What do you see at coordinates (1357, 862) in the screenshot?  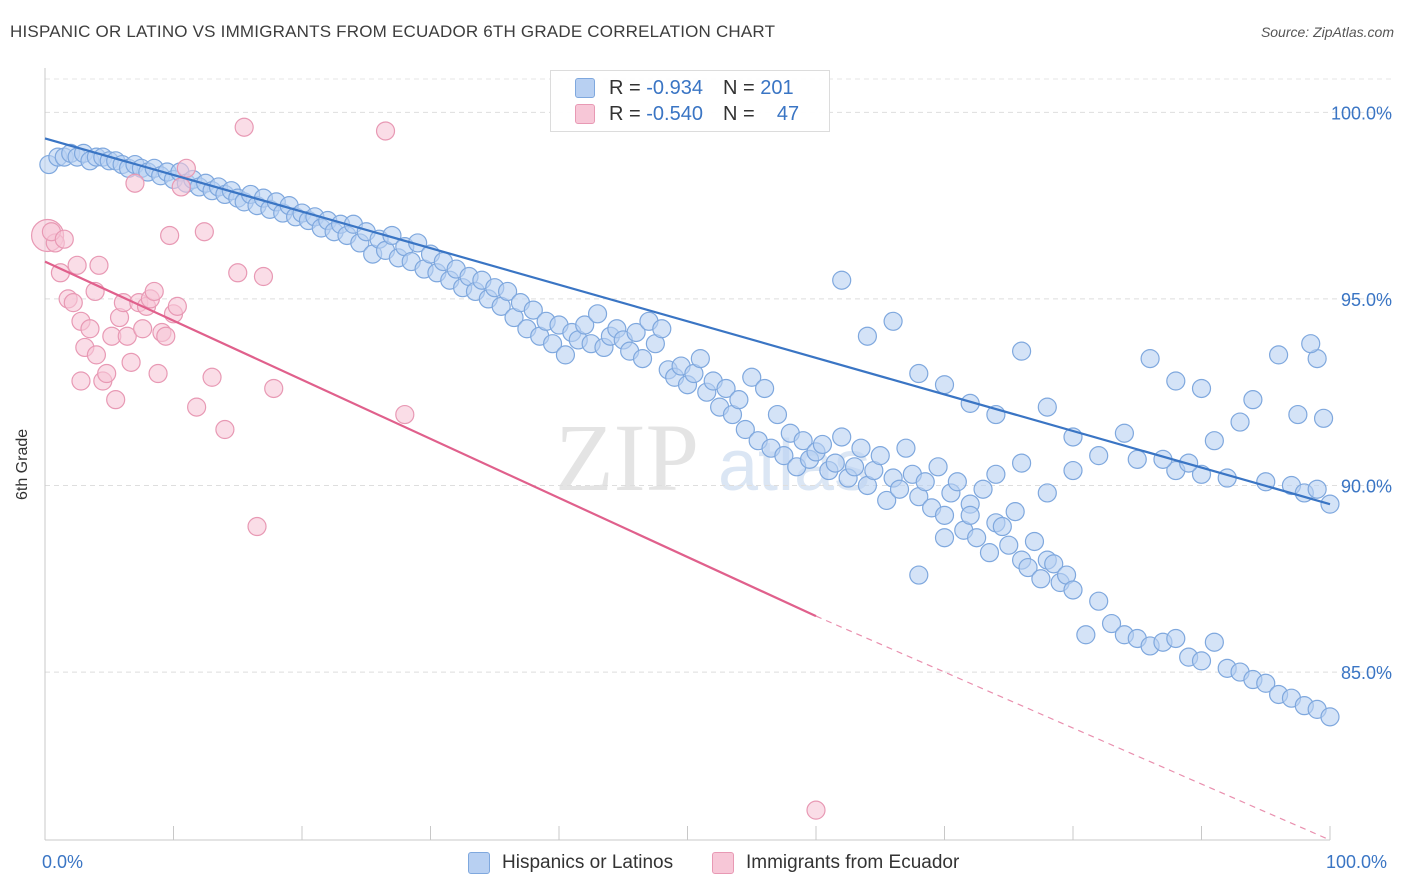 I see `x-tick-label-max: 100.0%` at bounding box center [1357, 862].